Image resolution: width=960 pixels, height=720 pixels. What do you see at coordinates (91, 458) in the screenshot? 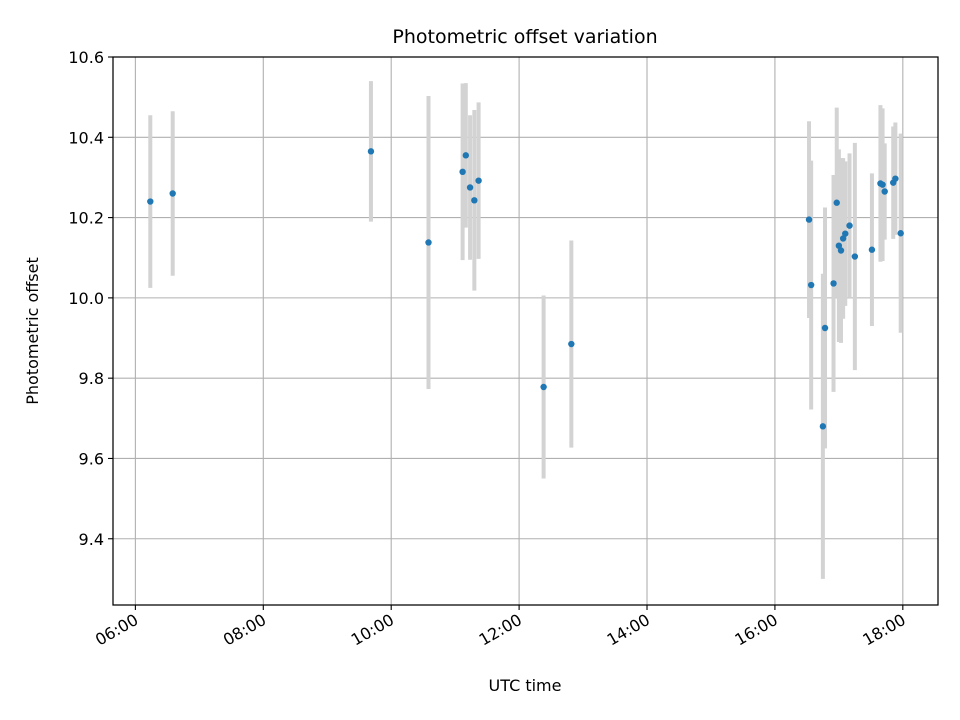
I see `y-tick-label: 9.6` at bounding box center [91, 458].